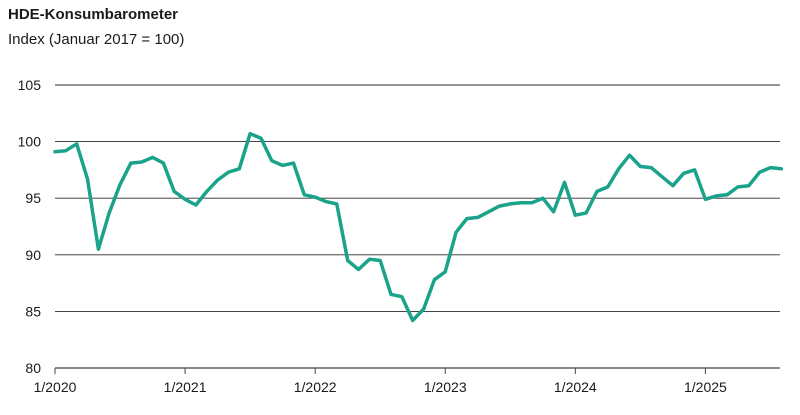 Image resolution: width=800 pixels, height=415 pixels. What do you see at coordinates (33, 255) in the screenshot?
I see `y-tick-label: 90` at bounding box center [33, 255].